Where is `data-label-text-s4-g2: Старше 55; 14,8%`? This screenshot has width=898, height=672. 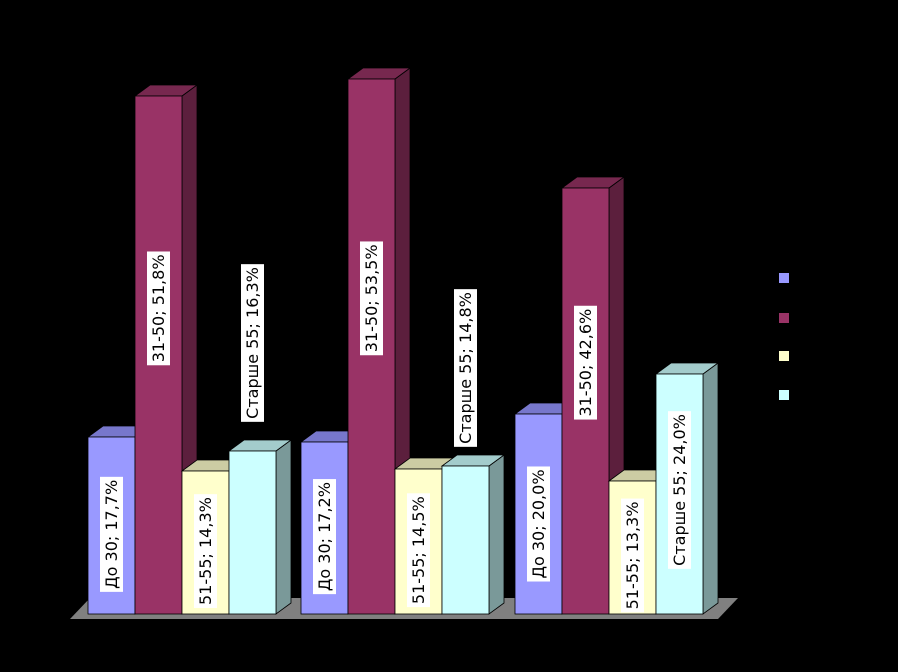 data-label-text-s4-g2: Старше 55; 14,8% is located at coordinates (465, 368).